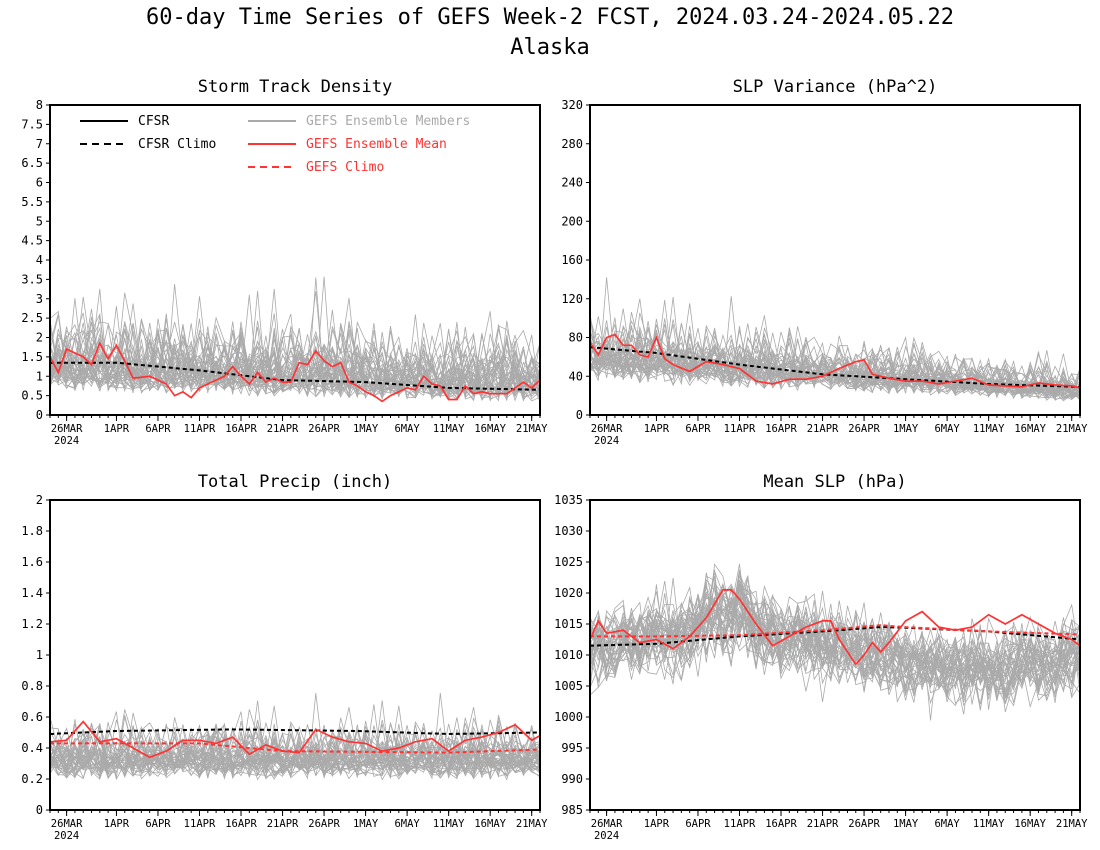 The height and width of the screenshot is (850, 1100). I want to click on y-tick-label: 0.2, so click(32, 779).